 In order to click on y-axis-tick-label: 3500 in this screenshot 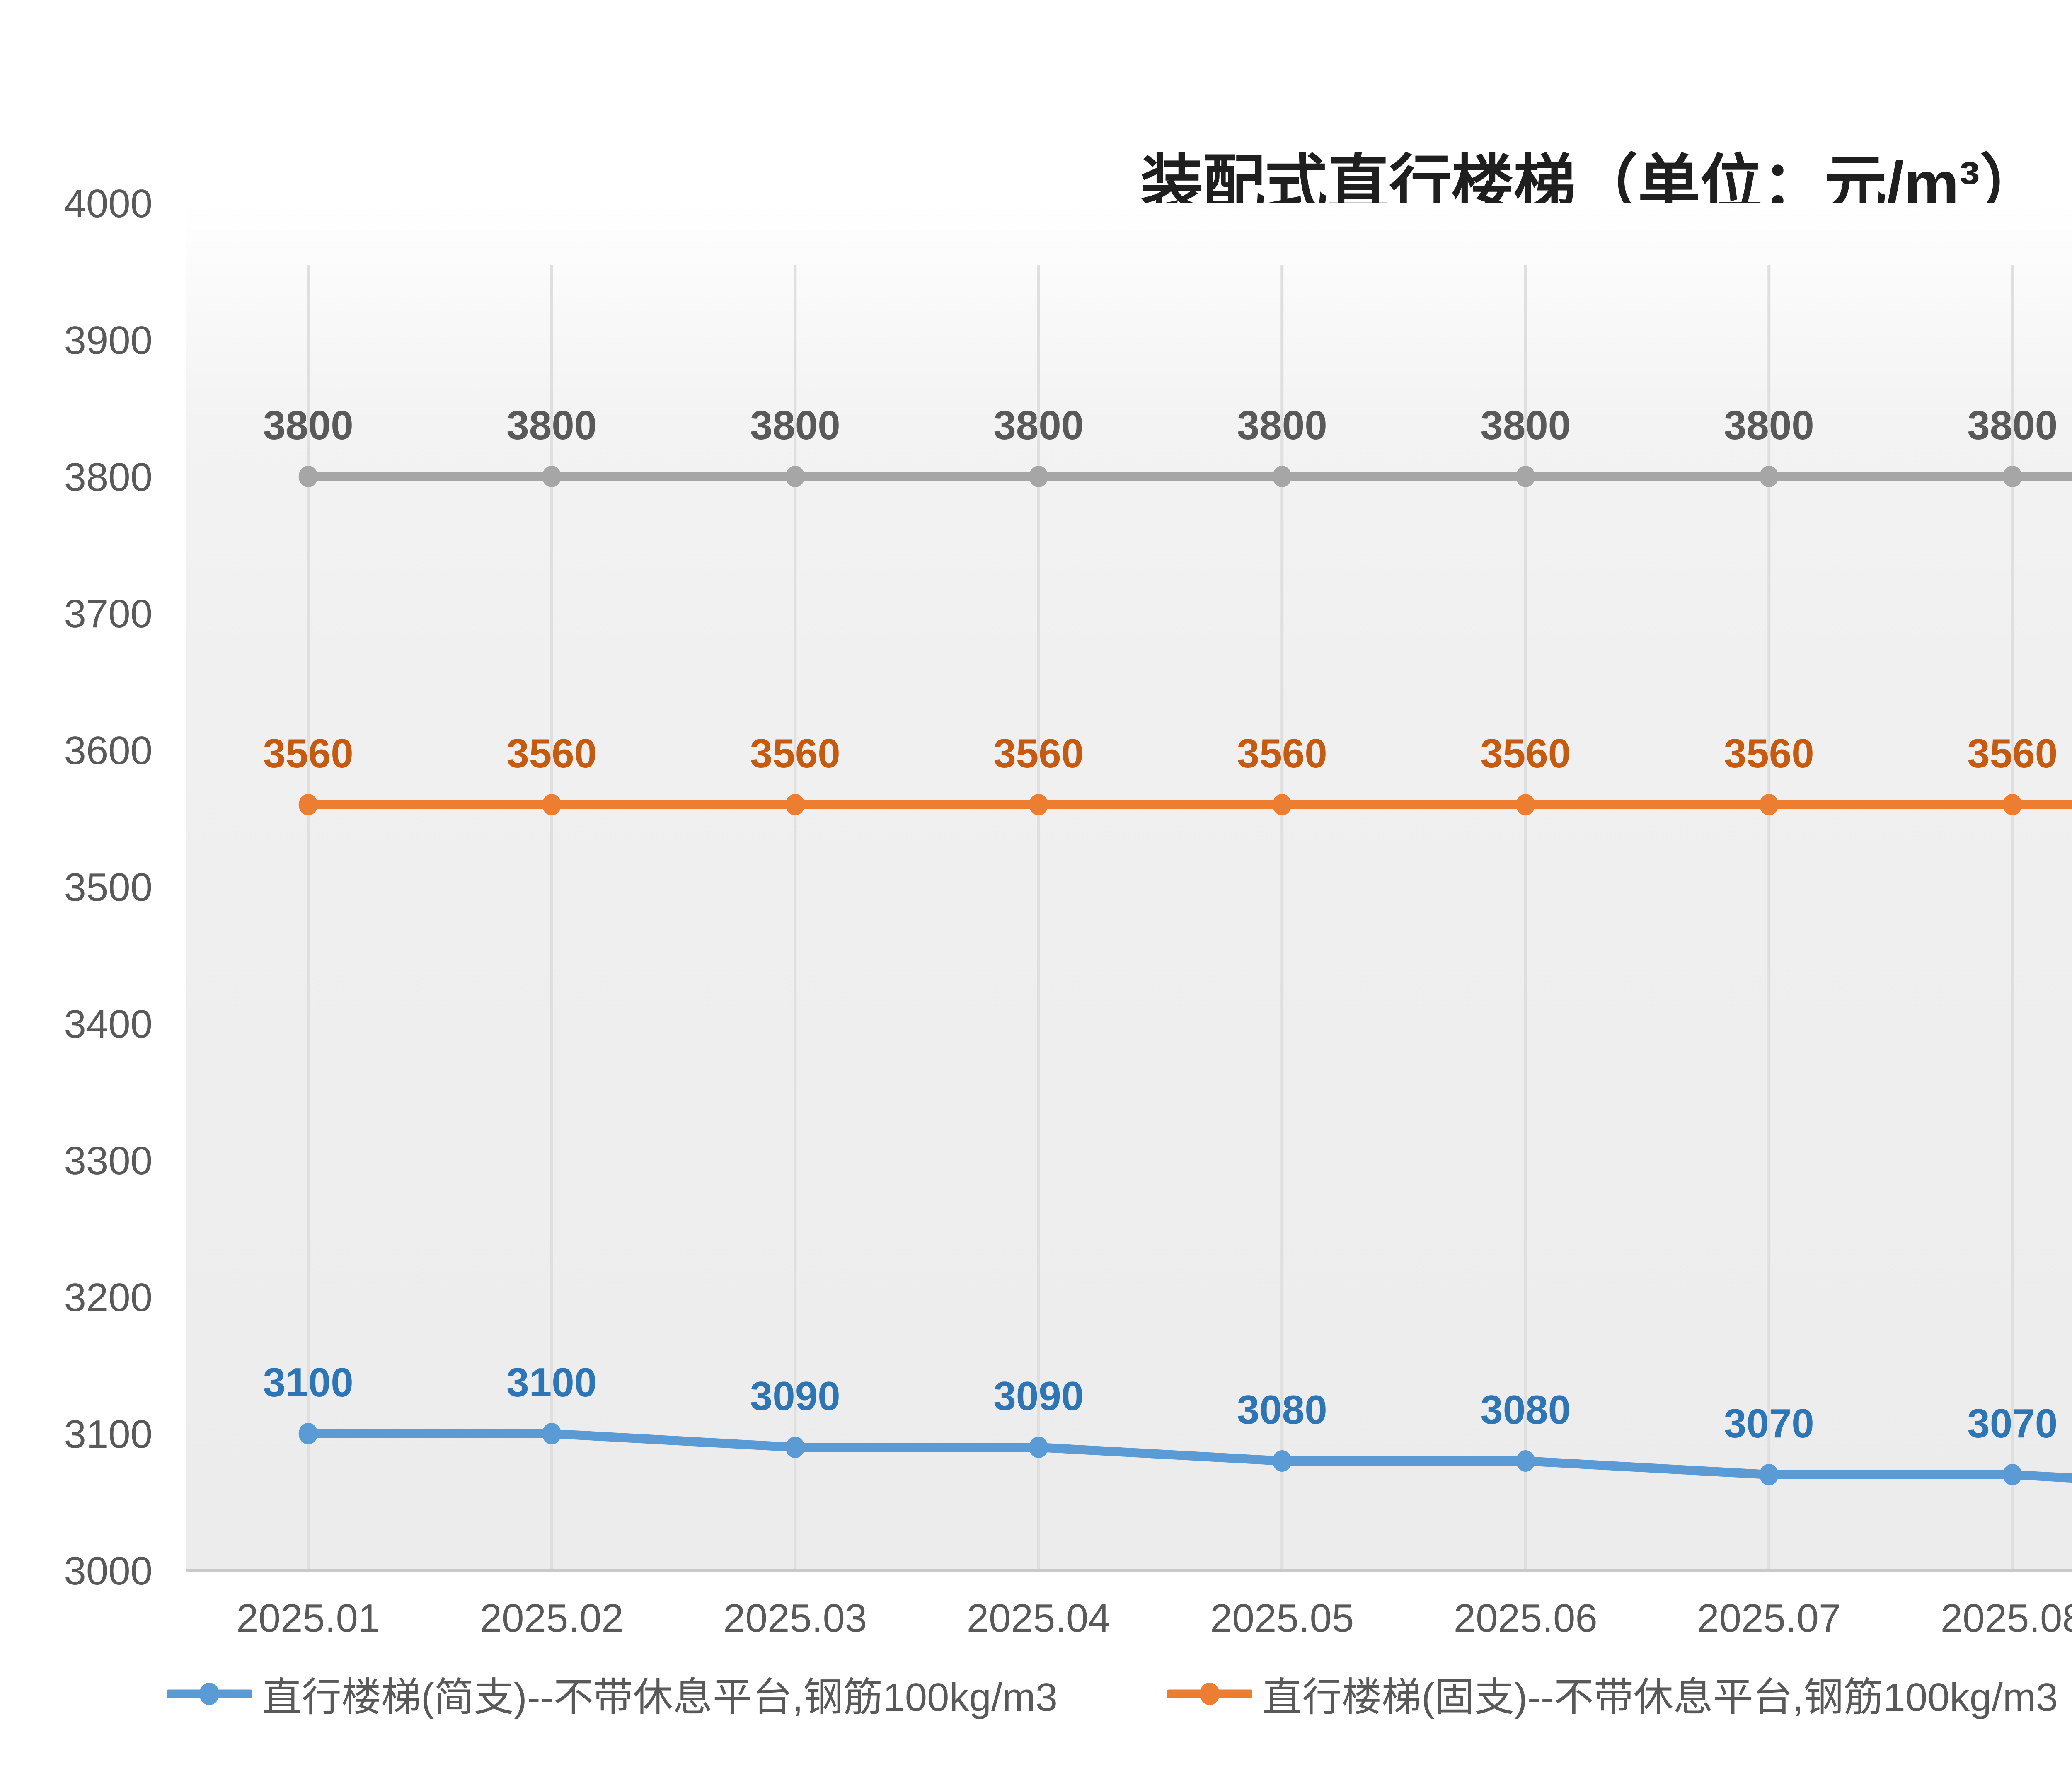, I will do `click(108, 888)`.